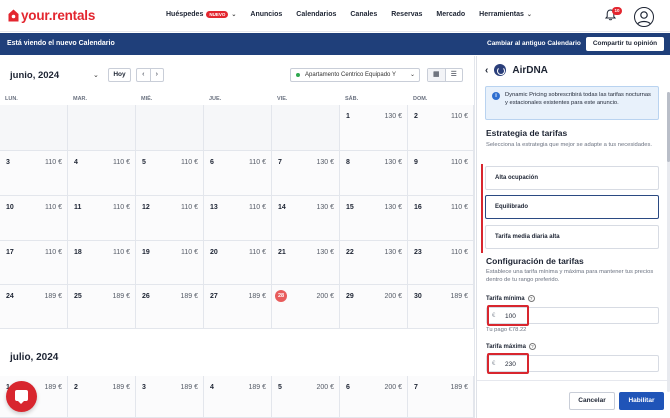 This screenshot has width=670, height=418. I want to click on calendar-day-cell: 3 110 €, so click(34, 173).